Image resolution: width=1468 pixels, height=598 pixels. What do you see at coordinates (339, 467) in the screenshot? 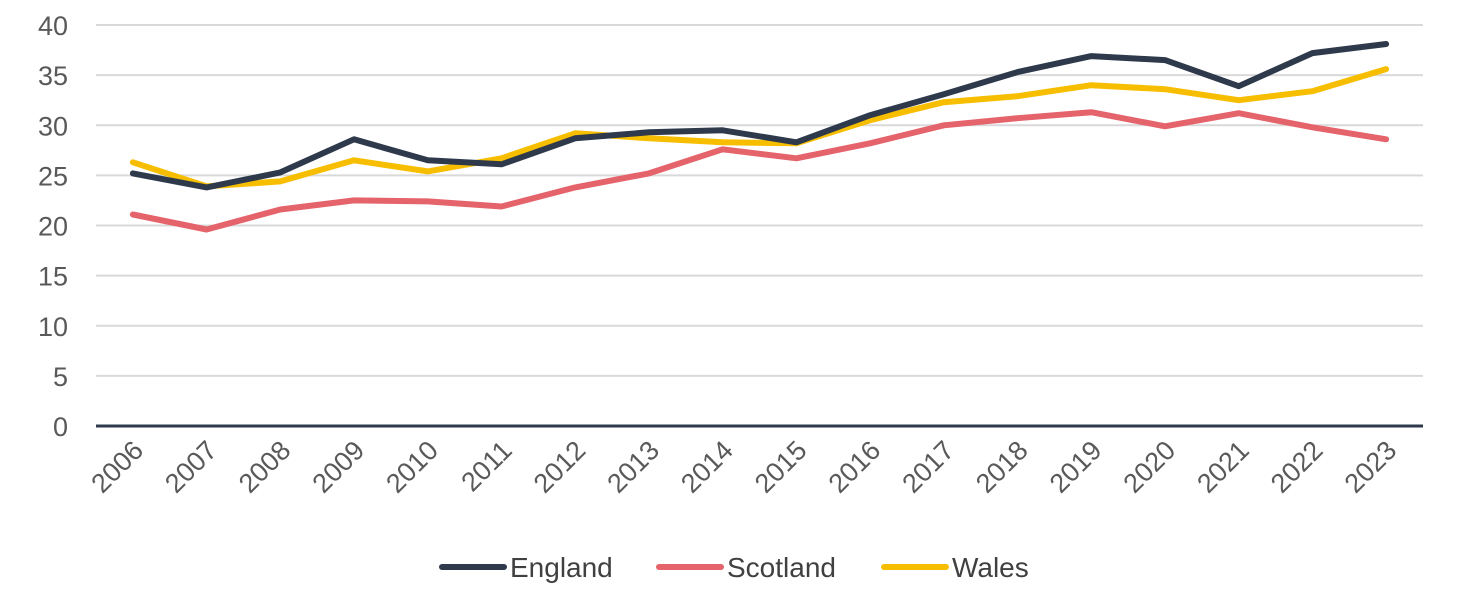
I see `x-tick-label: 2009` at bounding box center [339, 467].